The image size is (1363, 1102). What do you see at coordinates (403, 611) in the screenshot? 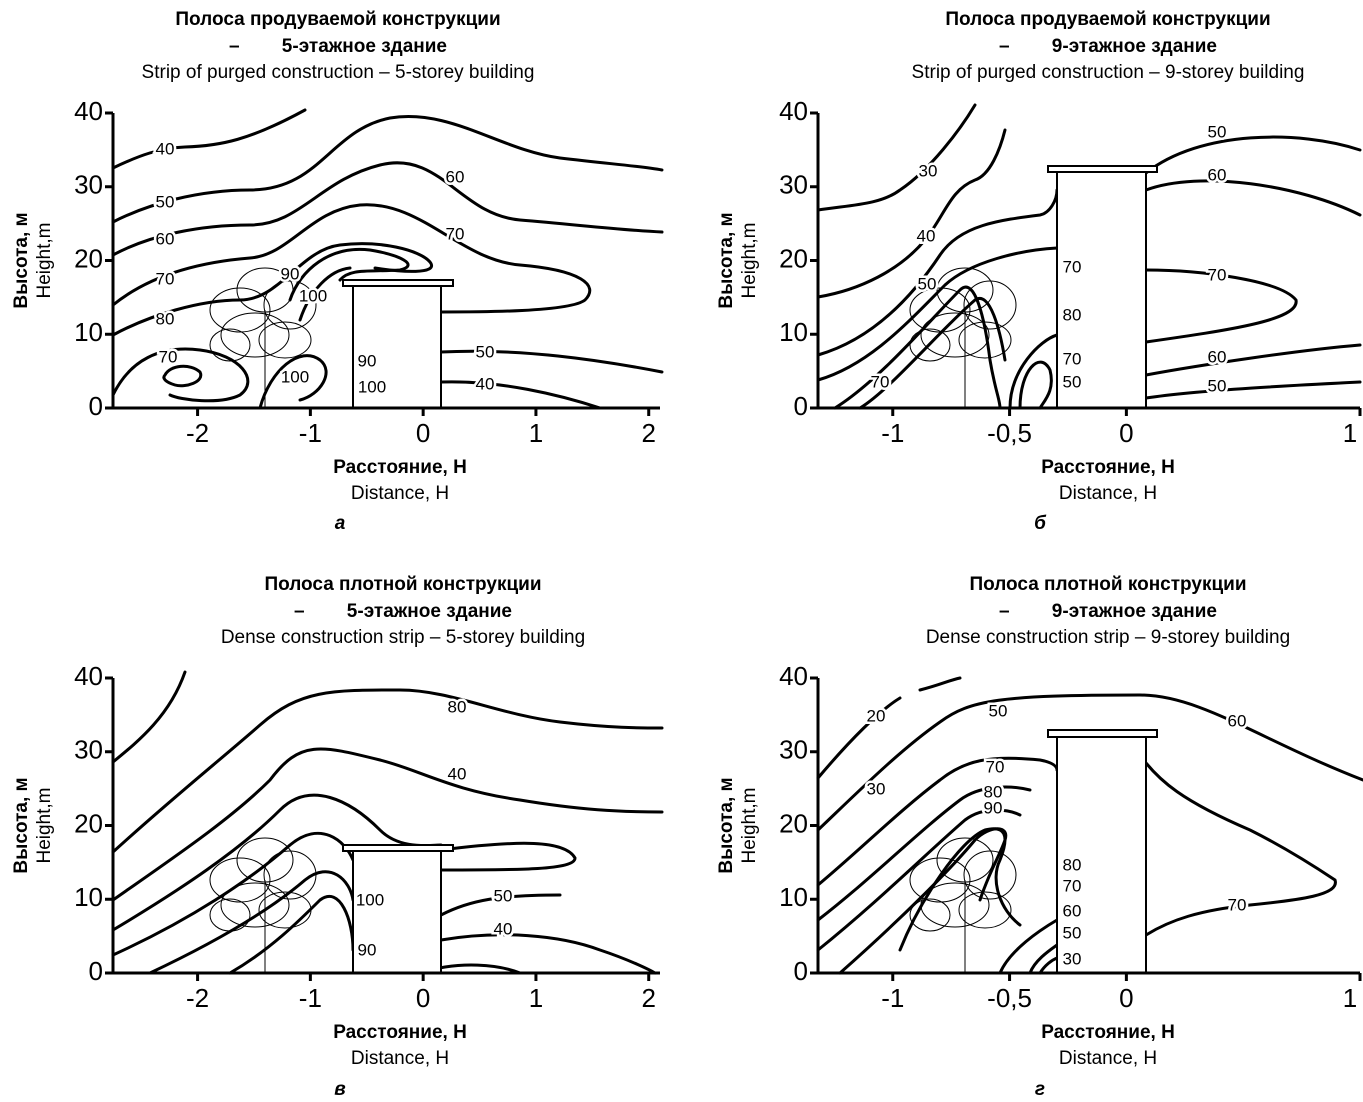
I see `chart-subtitle: – 5-этажное здание` at bounding box center [403, 611].